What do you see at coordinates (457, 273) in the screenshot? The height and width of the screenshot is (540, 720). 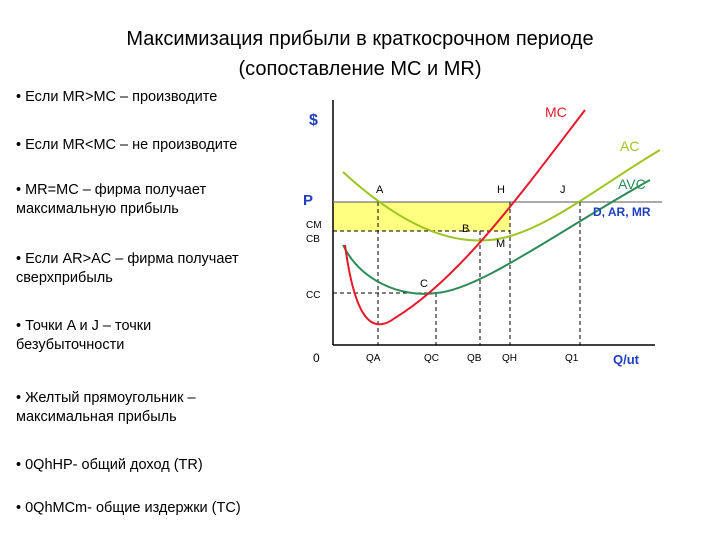 I see `guide-lines` at bounding box center [457, 273].